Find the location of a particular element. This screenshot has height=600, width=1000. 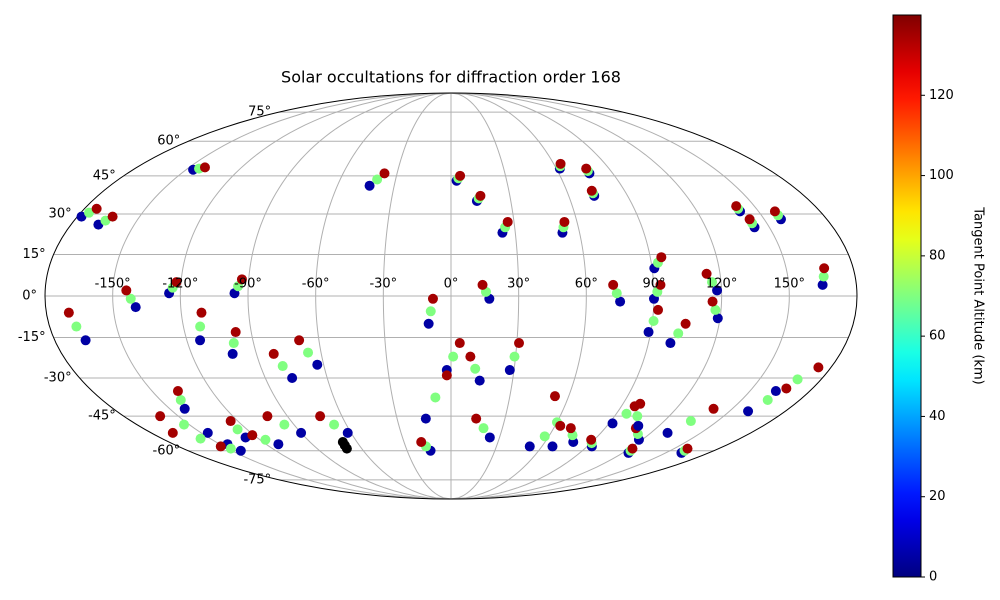

y-tick-label: -45° is located at coordinates (102, 416).